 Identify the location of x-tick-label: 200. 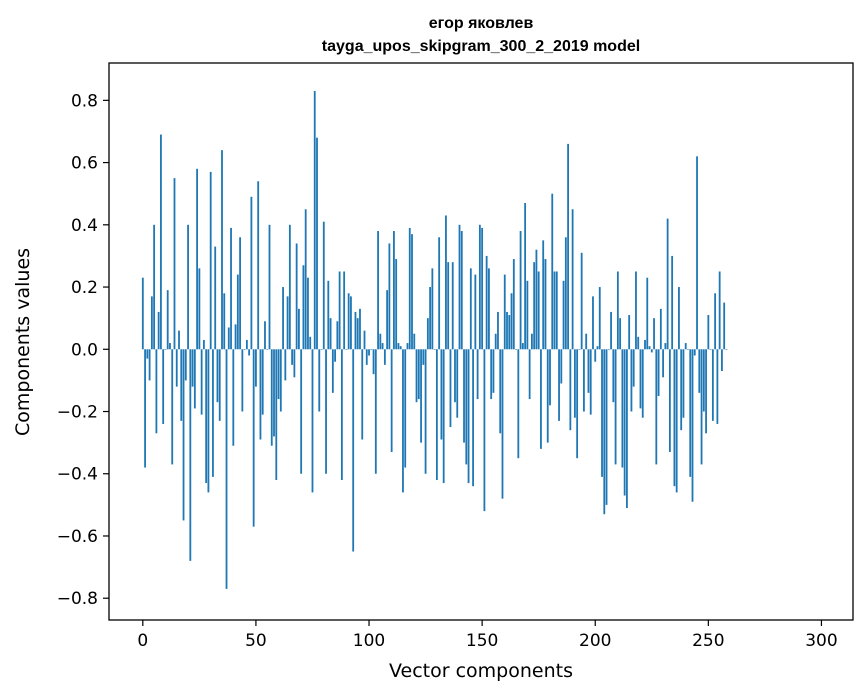
(595, 641).